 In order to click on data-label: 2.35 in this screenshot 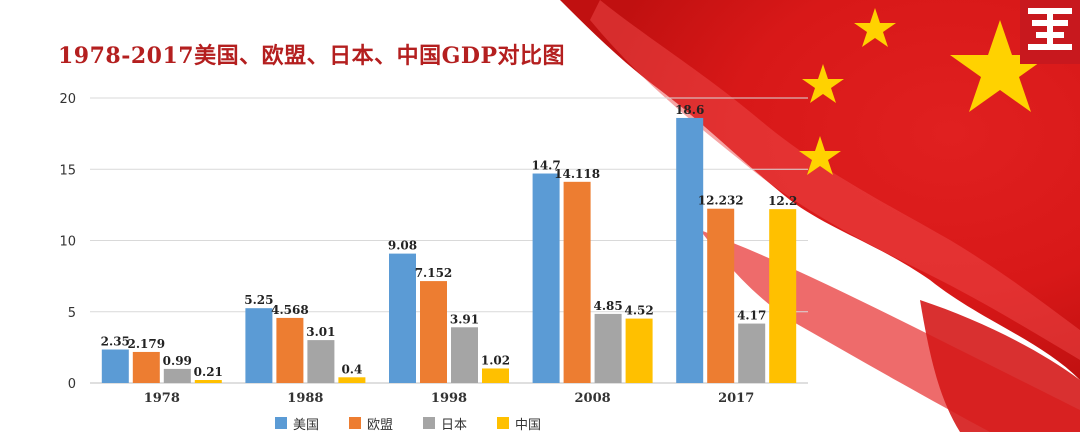, I will do `click(115, 342)`.